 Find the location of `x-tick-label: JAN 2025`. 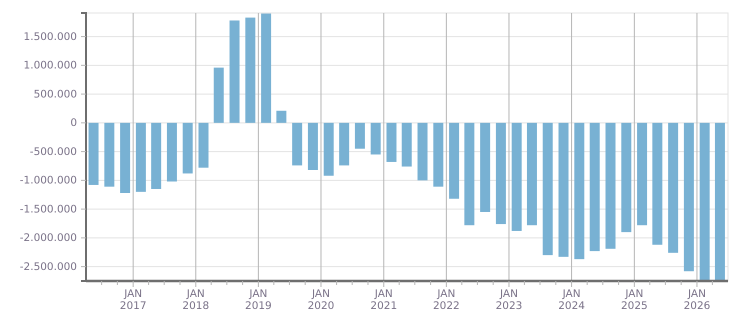

x-tick-label: JAN 2025 is located at coordinates (634, 300).